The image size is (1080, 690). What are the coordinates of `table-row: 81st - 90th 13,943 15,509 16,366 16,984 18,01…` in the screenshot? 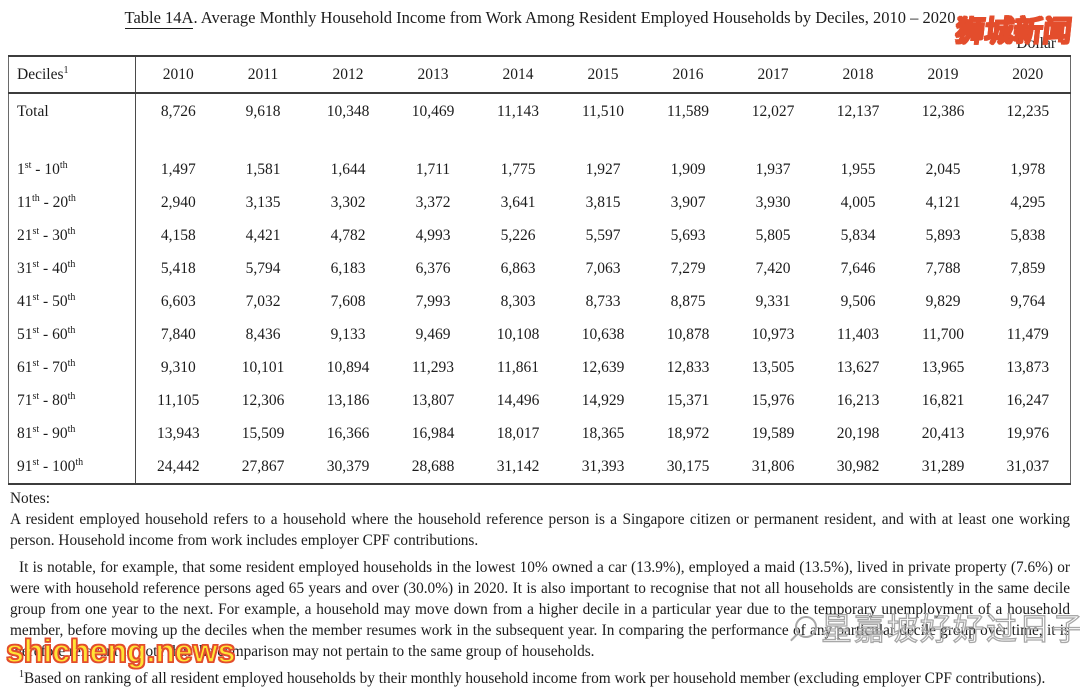 It's located at (539, 433).